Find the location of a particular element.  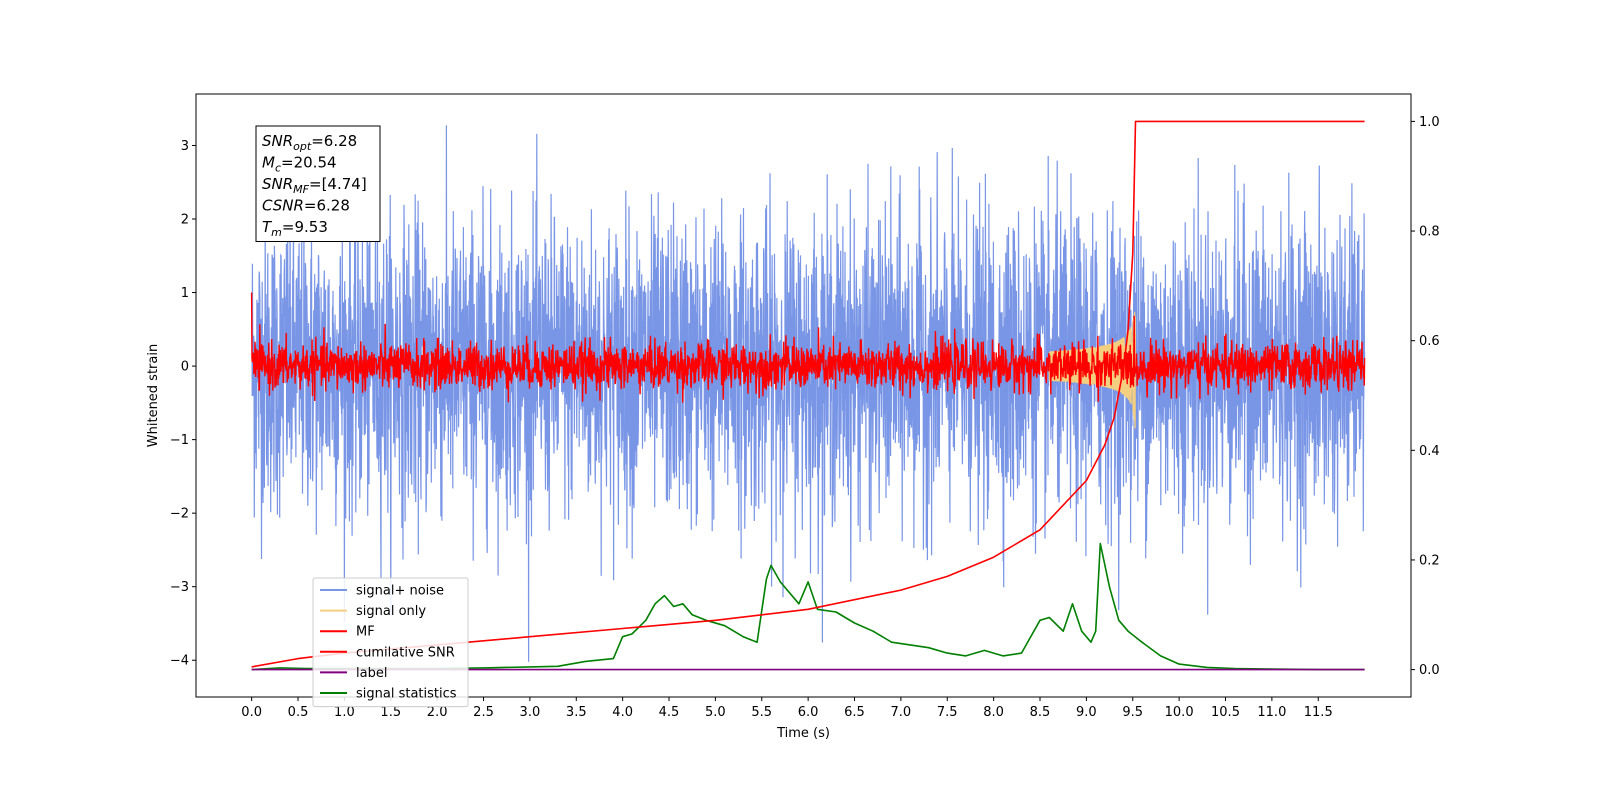

annotation-line: SNRMF=[4.74] is located at coordinates (314, 185).